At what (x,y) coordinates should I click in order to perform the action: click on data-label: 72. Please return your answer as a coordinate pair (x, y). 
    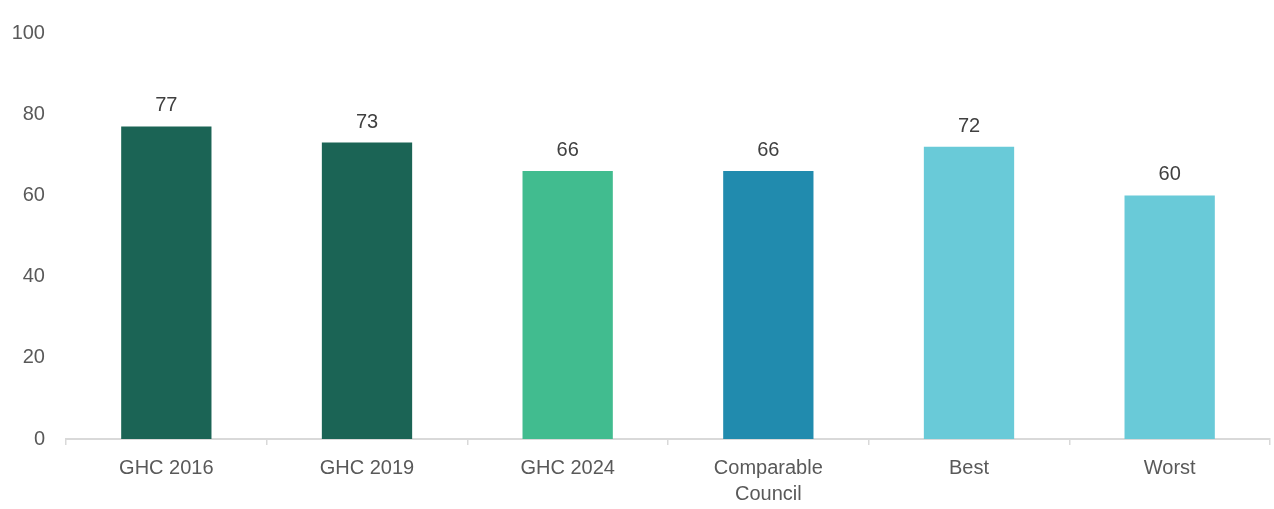
    Looking at the image, I should click on (969, 124).